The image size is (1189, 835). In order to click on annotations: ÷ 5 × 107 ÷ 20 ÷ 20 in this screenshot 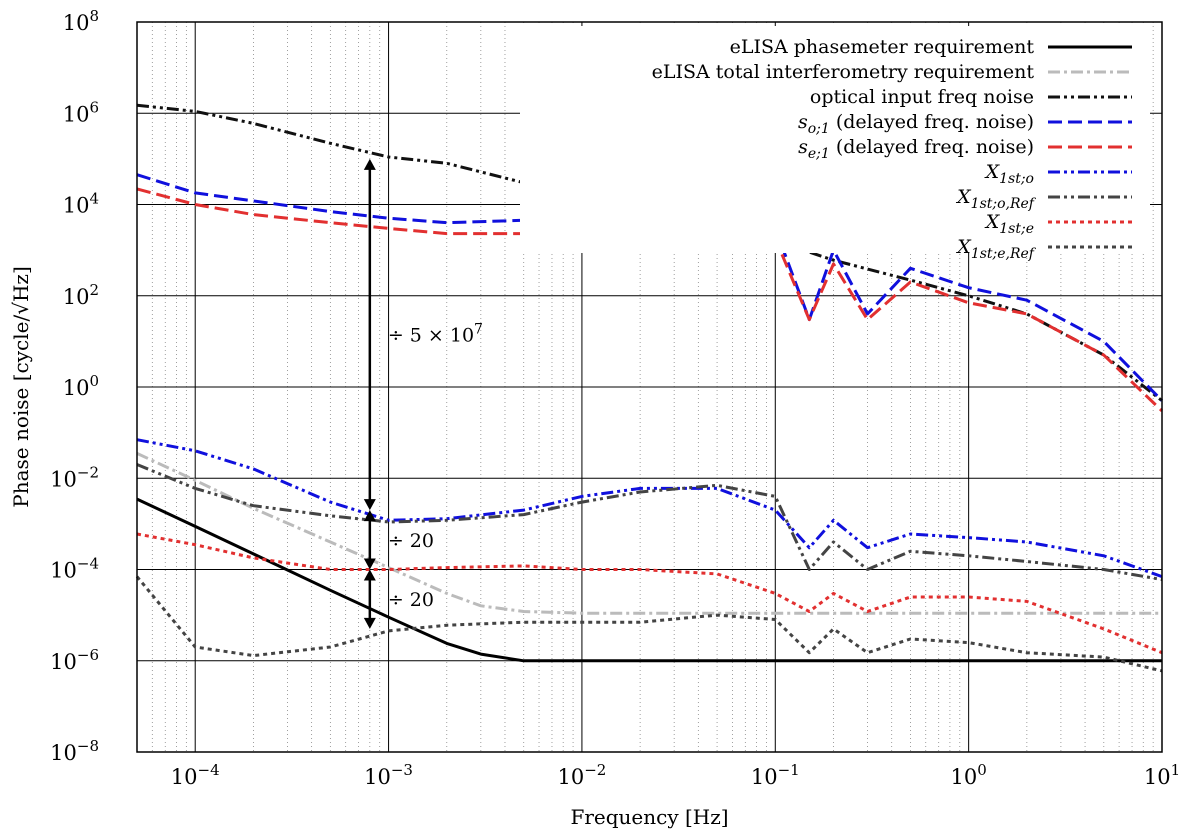, I will do `click(423, 393)`.